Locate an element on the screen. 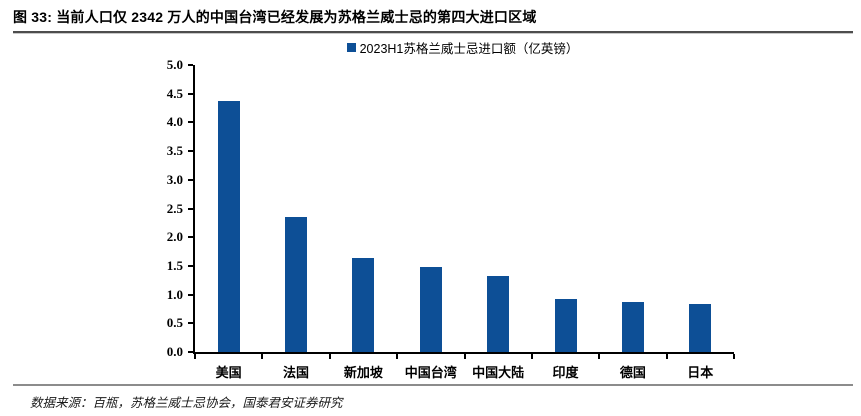 The width and height of the screenshot is (861, 416). y-axis-tick-label: 2.5 is located at coordinates (174, 208).